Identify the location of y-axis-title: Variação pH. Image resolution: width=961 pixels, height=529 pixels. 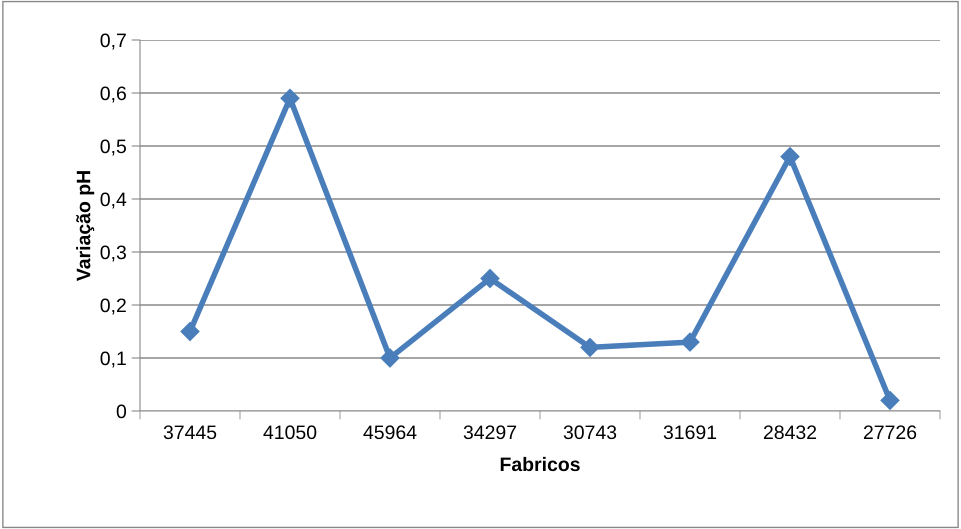
(85, 226).